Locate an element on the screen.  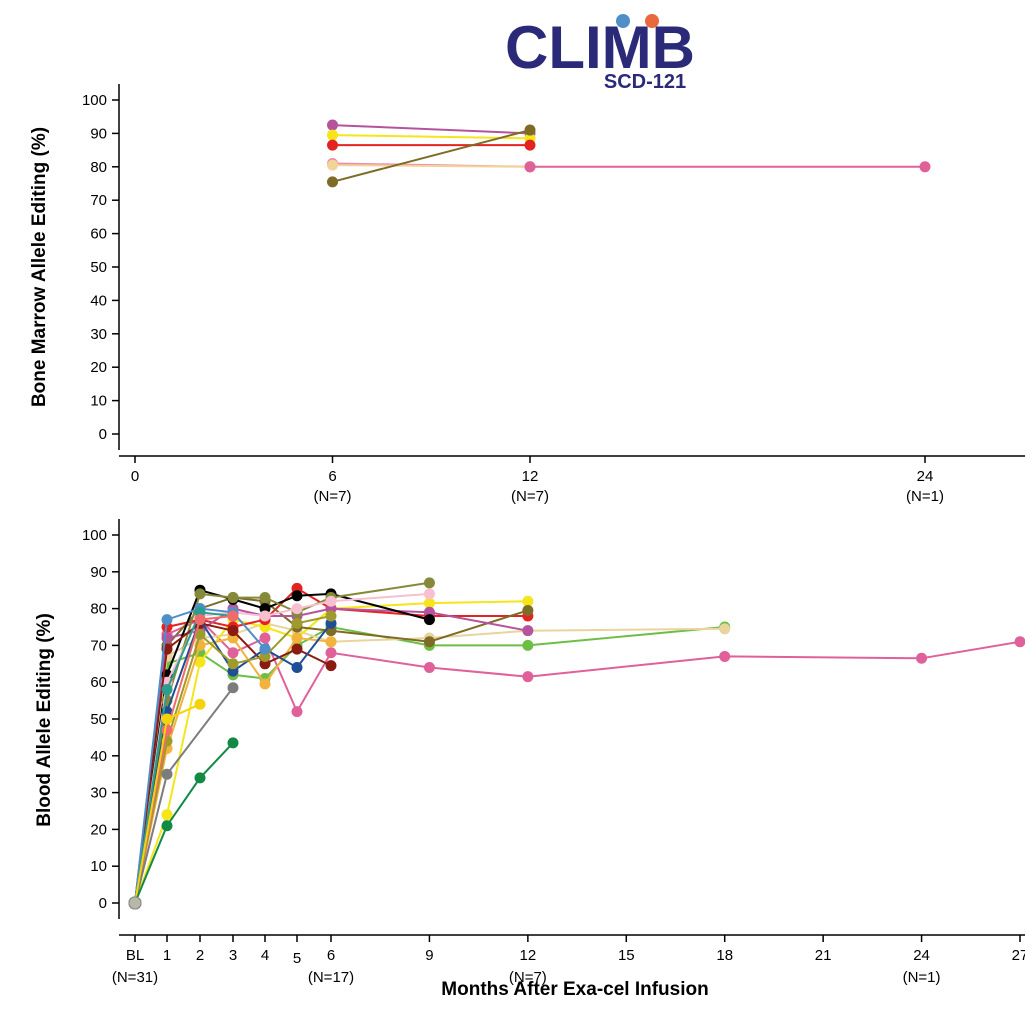
y-tick-label: 80 is located at coordinates (98, 167).